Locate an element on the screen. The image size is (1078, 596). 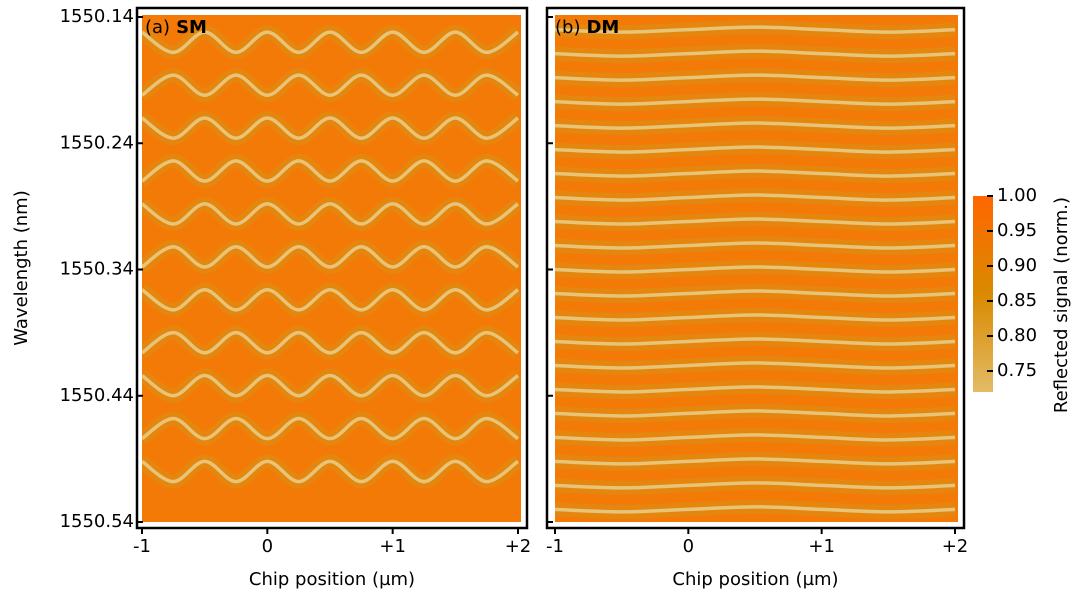
panel-label: (a) SM is located at coordinates (176, 27).